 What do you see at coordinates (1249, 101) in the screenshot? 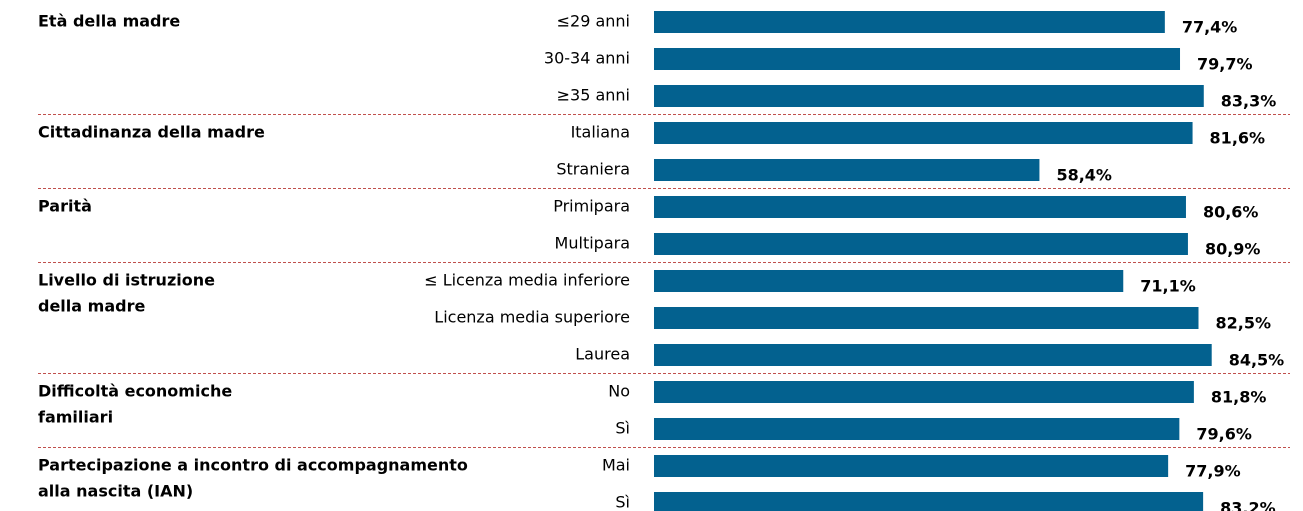
I see `value-label: 83,3%` at bounding box center [1249, 101].